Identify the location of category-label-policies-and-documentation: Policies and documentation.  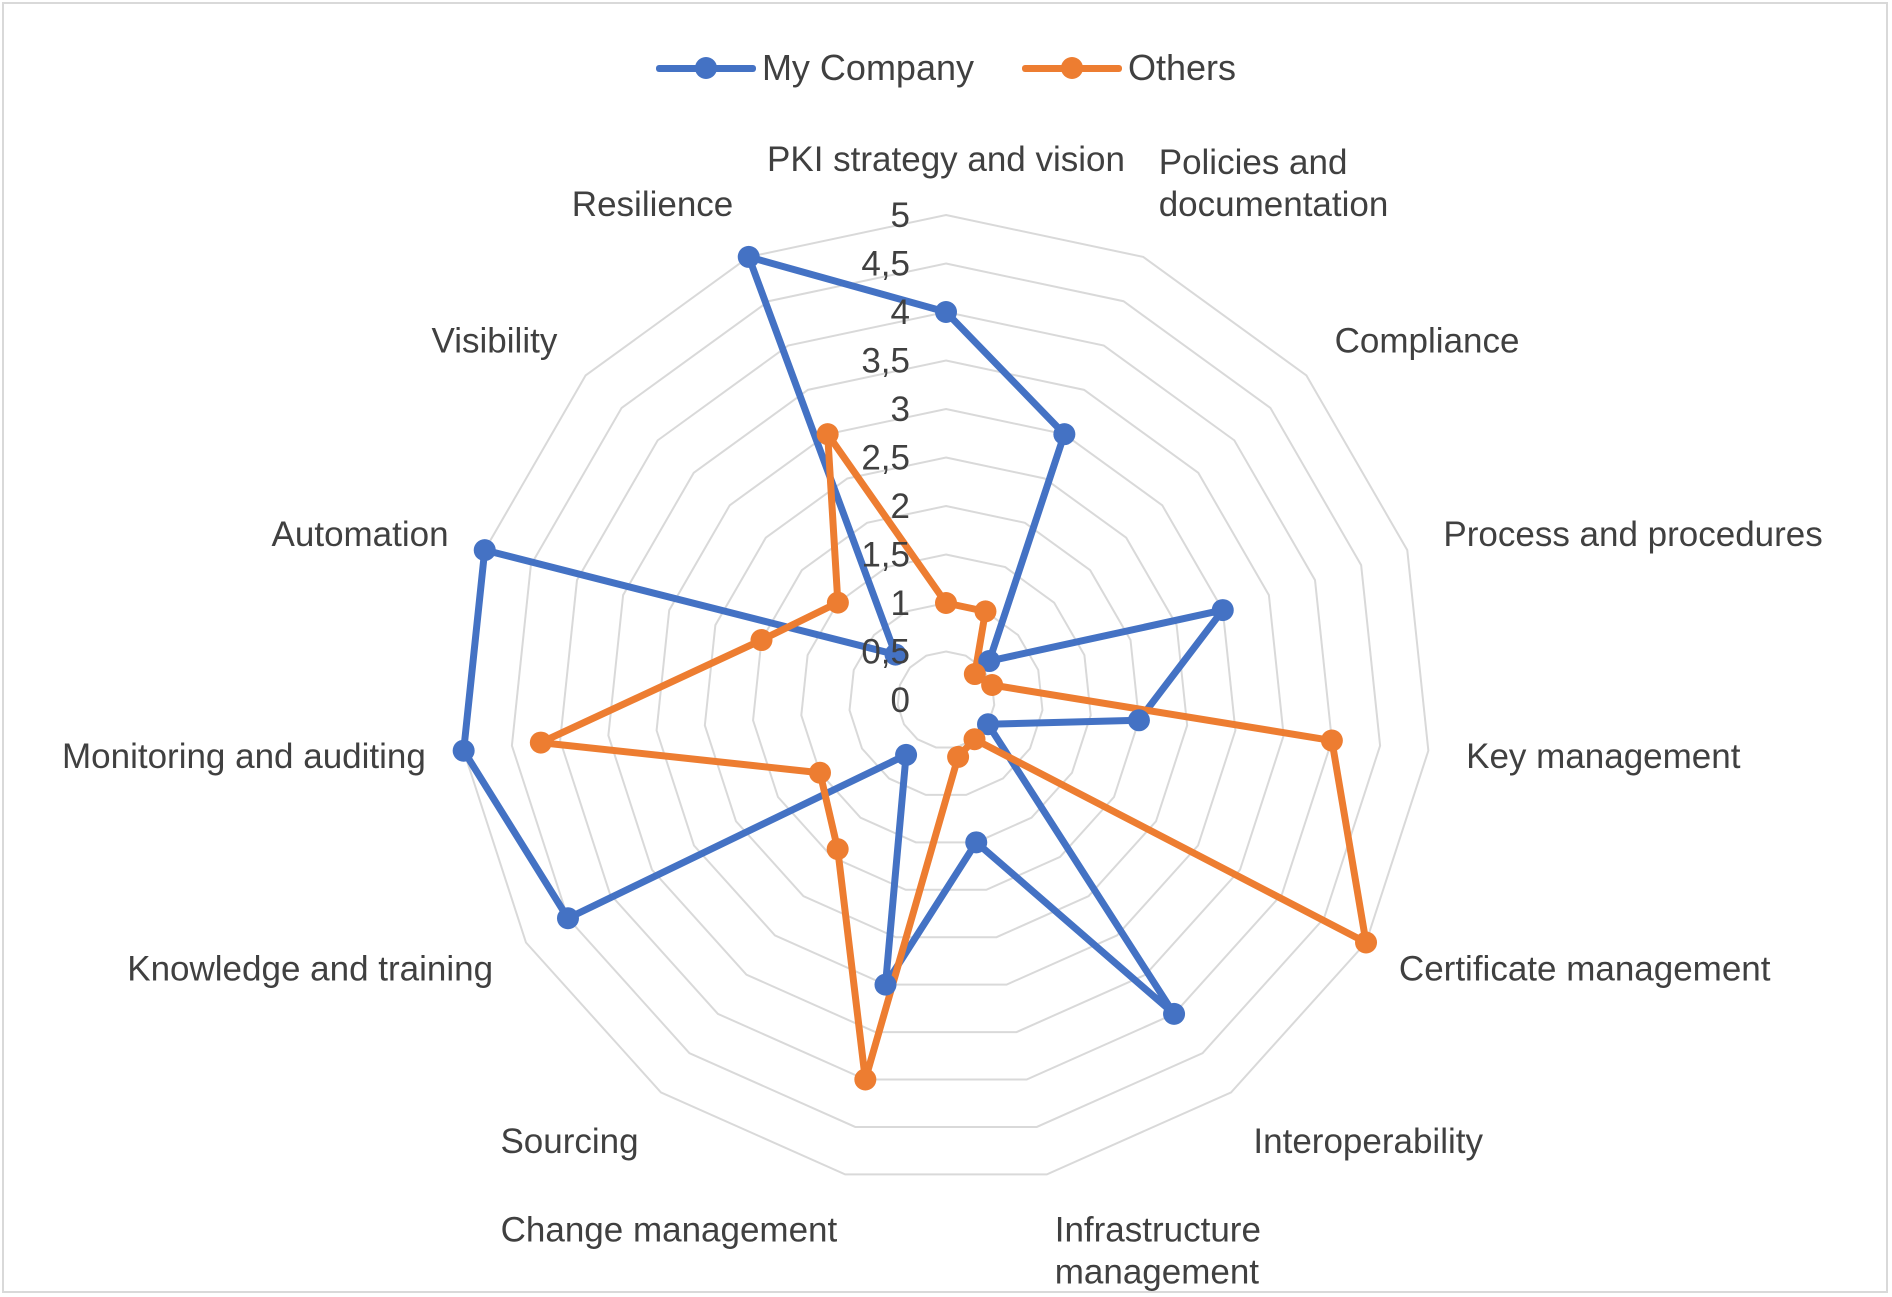
(1274, 183).